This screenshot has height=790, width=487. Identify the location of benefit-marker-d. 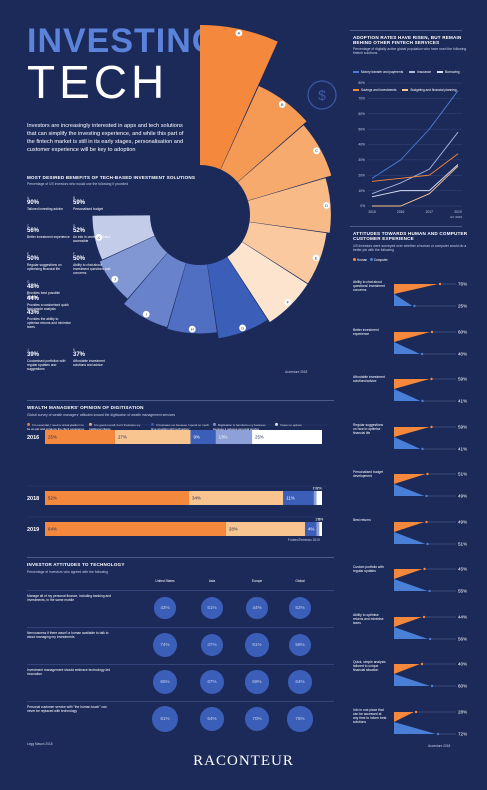
(326, 205).